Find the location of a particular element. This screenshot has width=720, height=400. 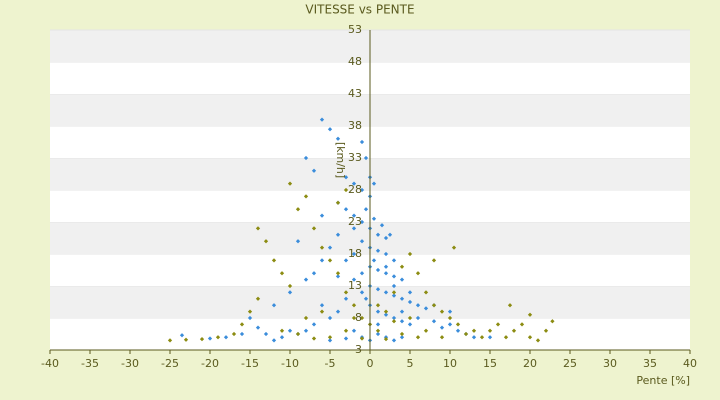

x-tick-label: -20 is located at coordinates (210, 363).